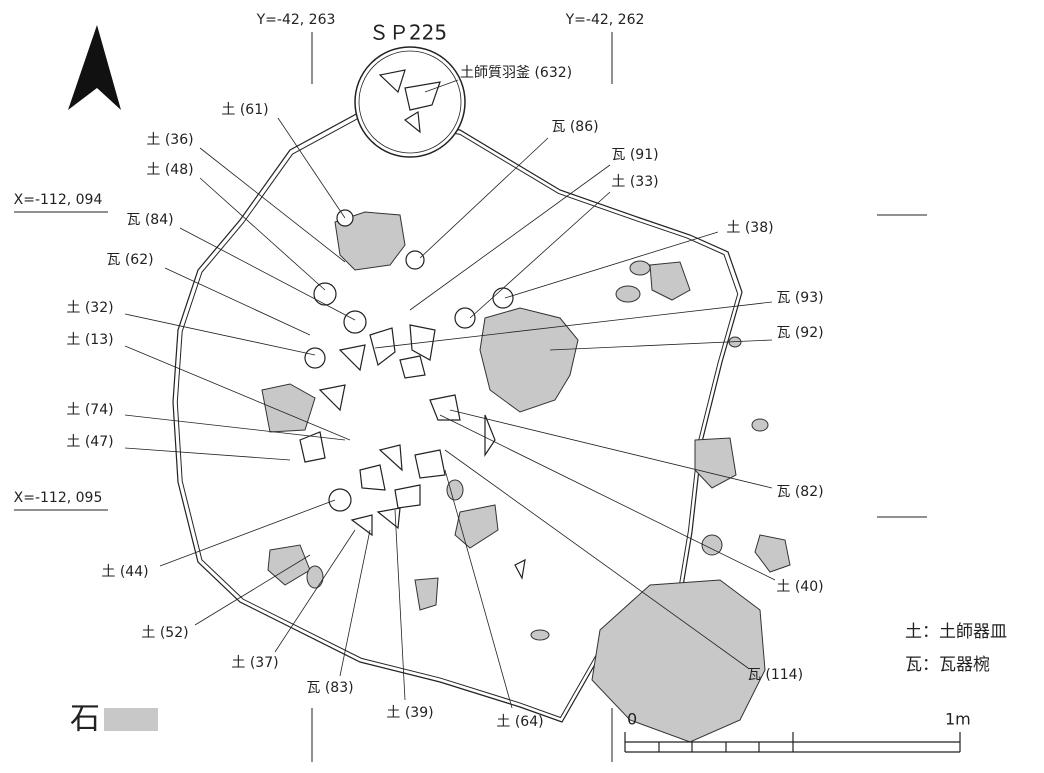 The height and width of the screenshot is (773, 1044). Describe the element at coordinates (329, 688) in the screenshot. I see `artifact-label: 瓦 (83)` at that location.